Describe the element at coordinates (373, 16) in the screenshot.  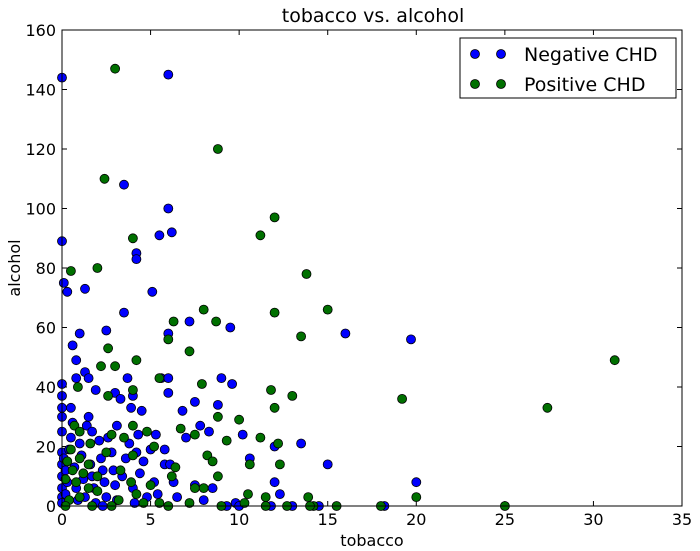
I see `chart-title: tobacco vs. alcohol` at that location.